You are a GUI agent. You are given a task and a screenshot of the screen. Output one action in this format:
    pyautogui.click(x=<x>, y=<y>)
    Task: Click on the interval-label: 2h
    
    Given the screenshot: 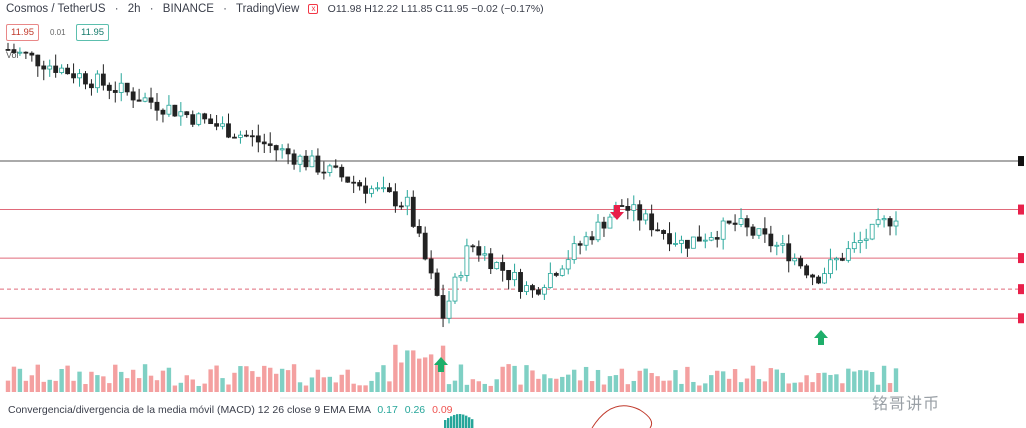 What is the action you would take?
    pyautogui.click(x=134, y=9)
    